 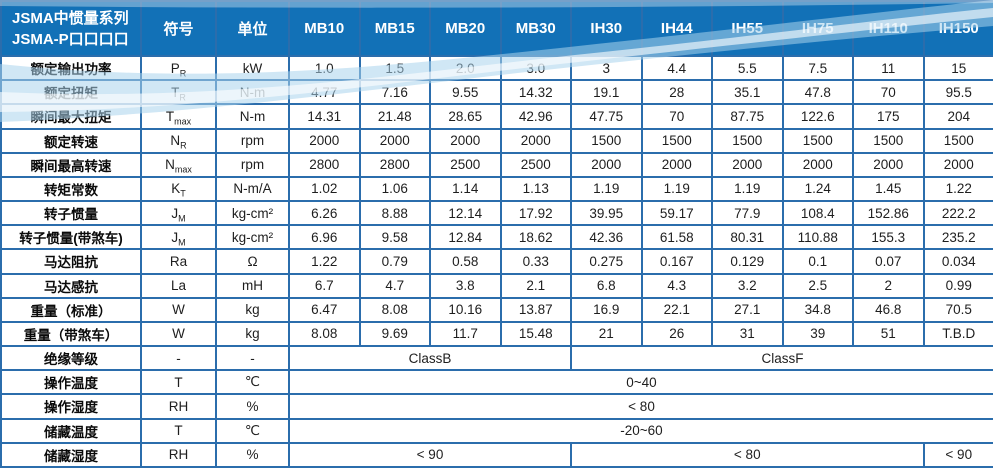 What do you see at coordinates (957, 454) in the screenshot?
I see `span-value-cell: < 90` at bounding box center [957, 454].